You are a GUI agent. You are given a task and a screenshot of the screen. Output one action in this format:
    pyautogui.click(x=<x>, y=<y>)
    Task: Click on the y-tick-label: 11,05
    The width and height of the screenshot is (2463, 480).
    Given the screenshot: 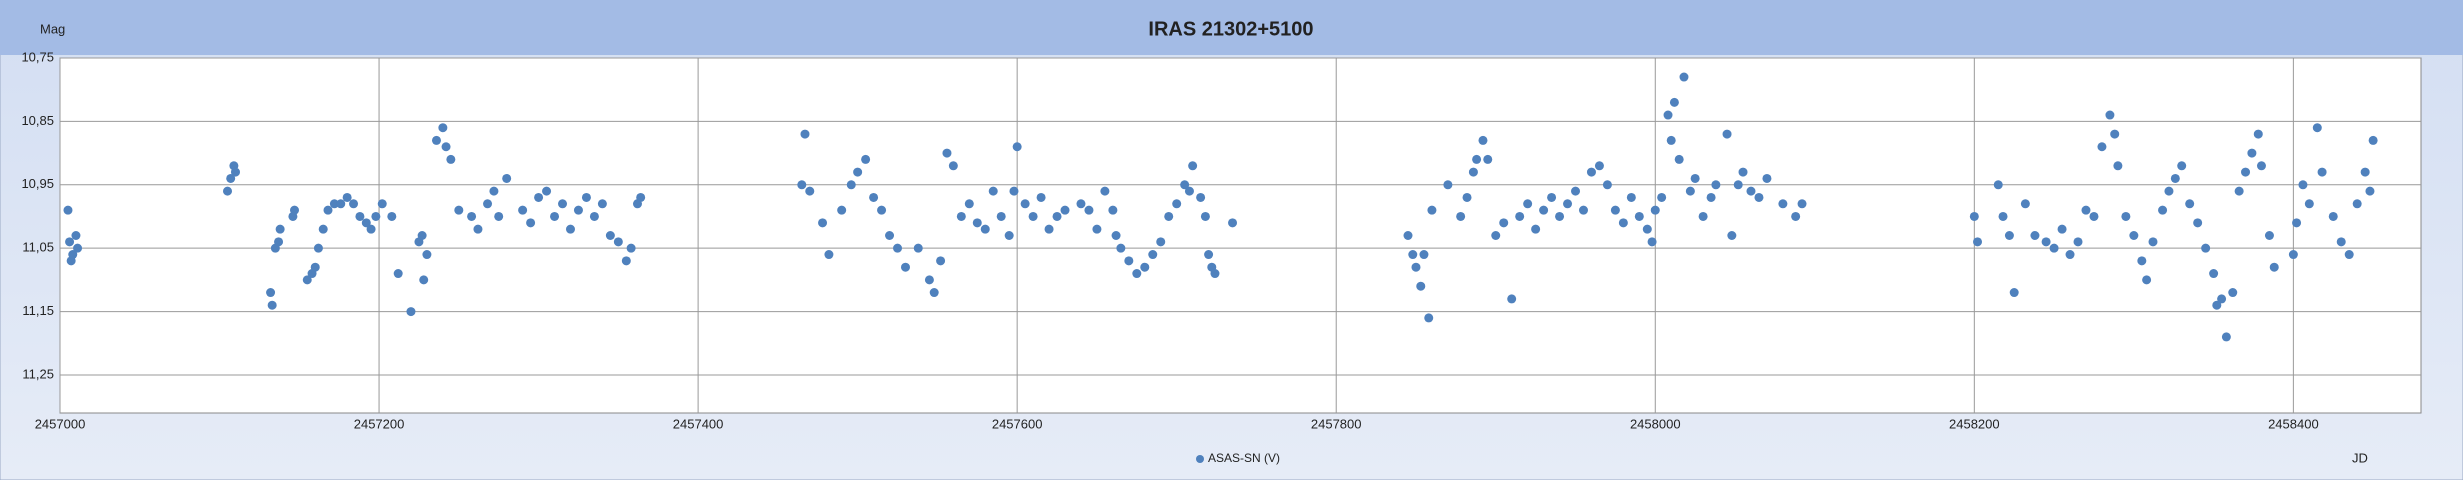 What is the action you would take?
    pyautogui.click(x=38, y=247)
    